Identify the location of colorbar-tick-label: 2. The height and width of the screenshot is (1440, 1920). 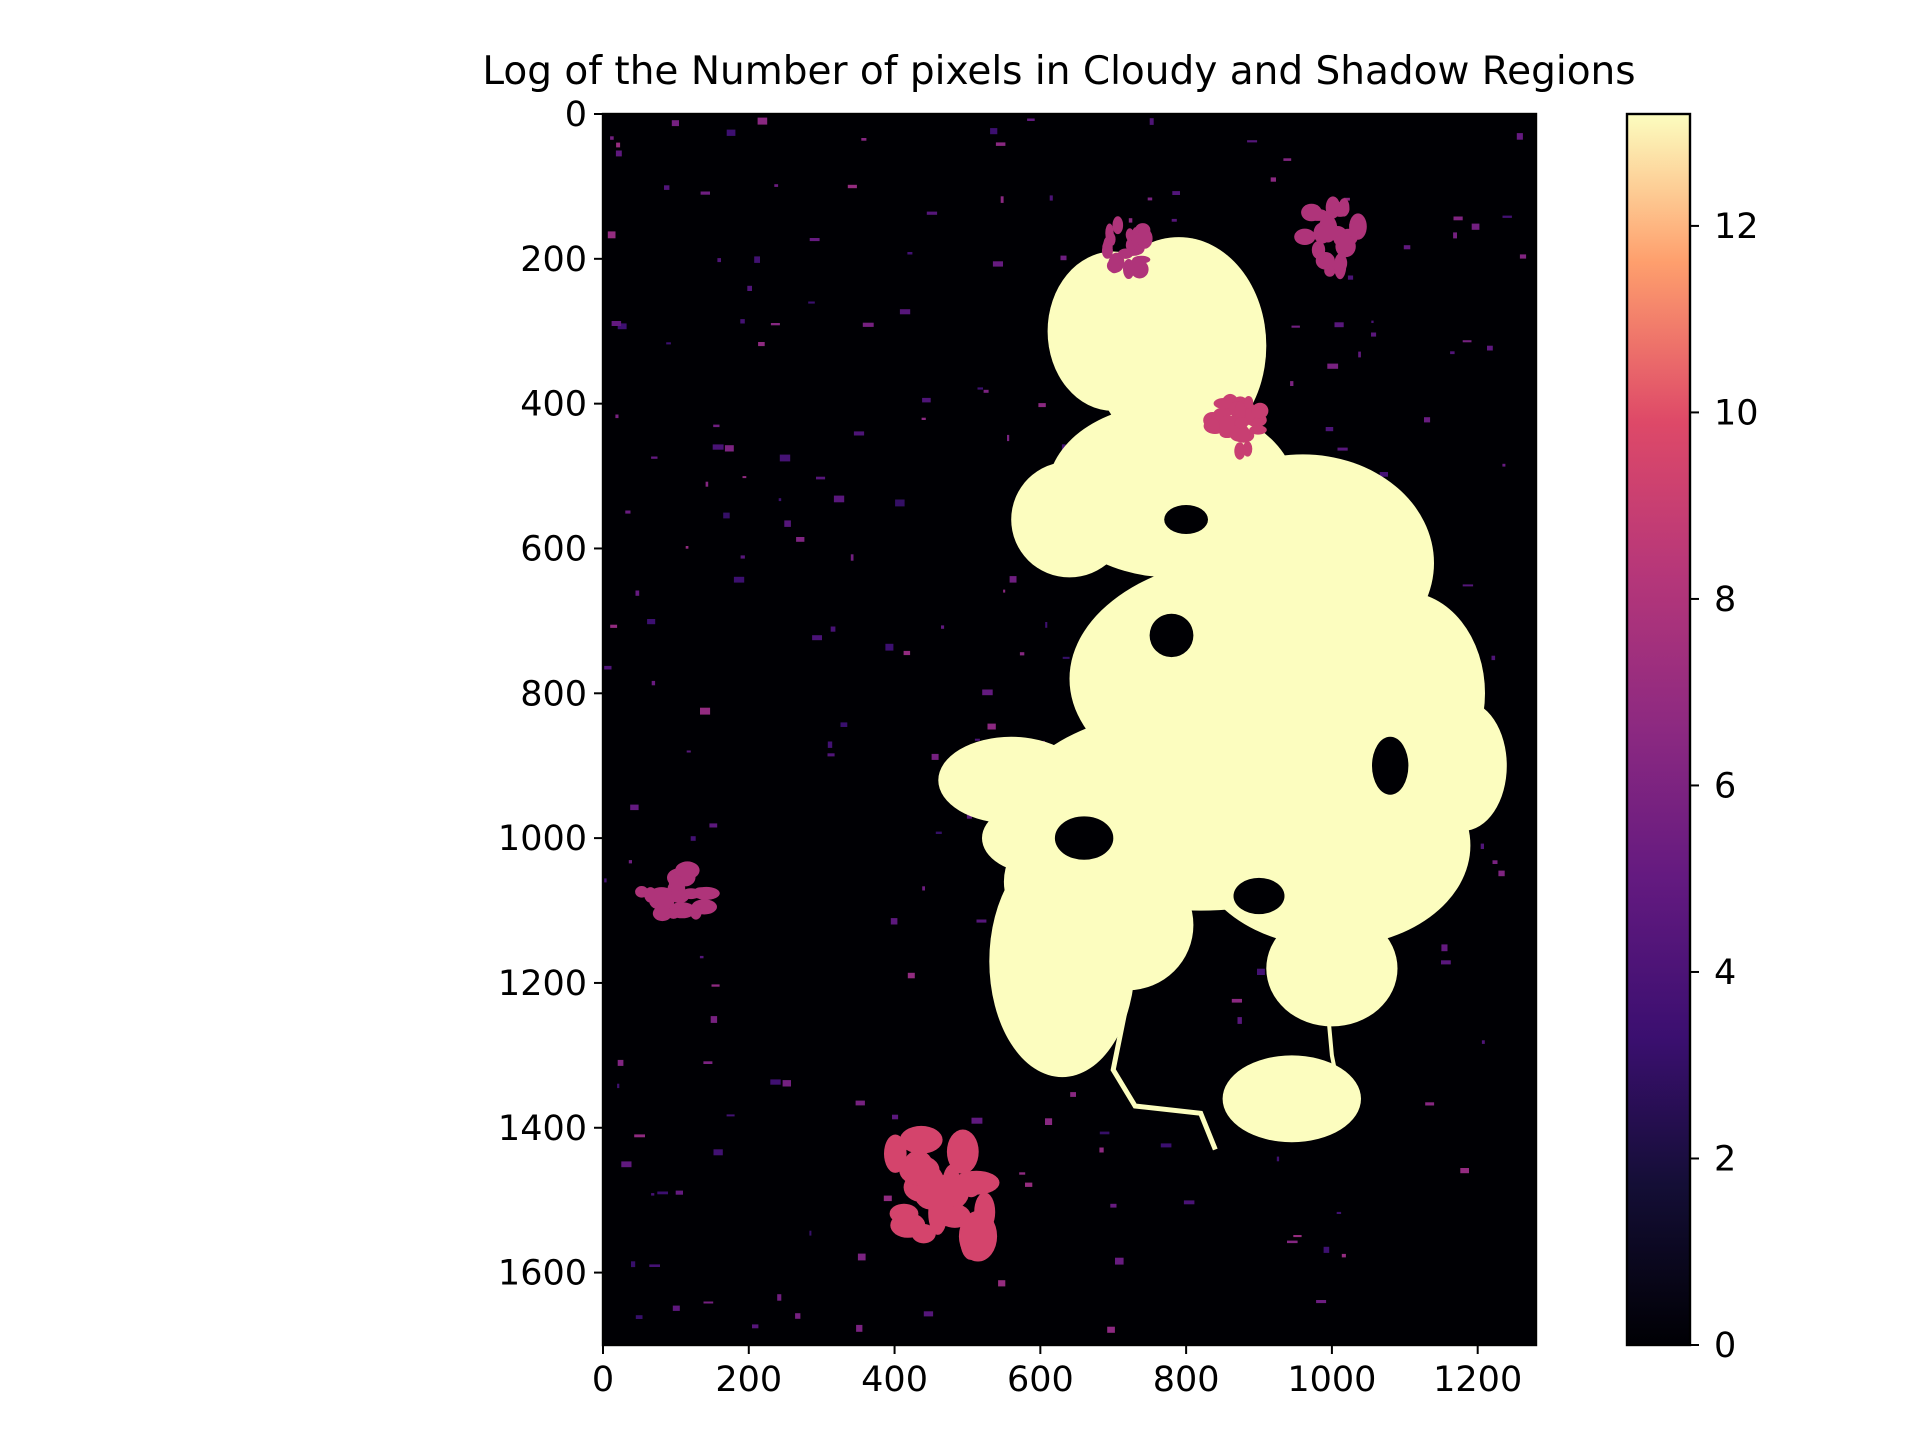
(1725, 1159).